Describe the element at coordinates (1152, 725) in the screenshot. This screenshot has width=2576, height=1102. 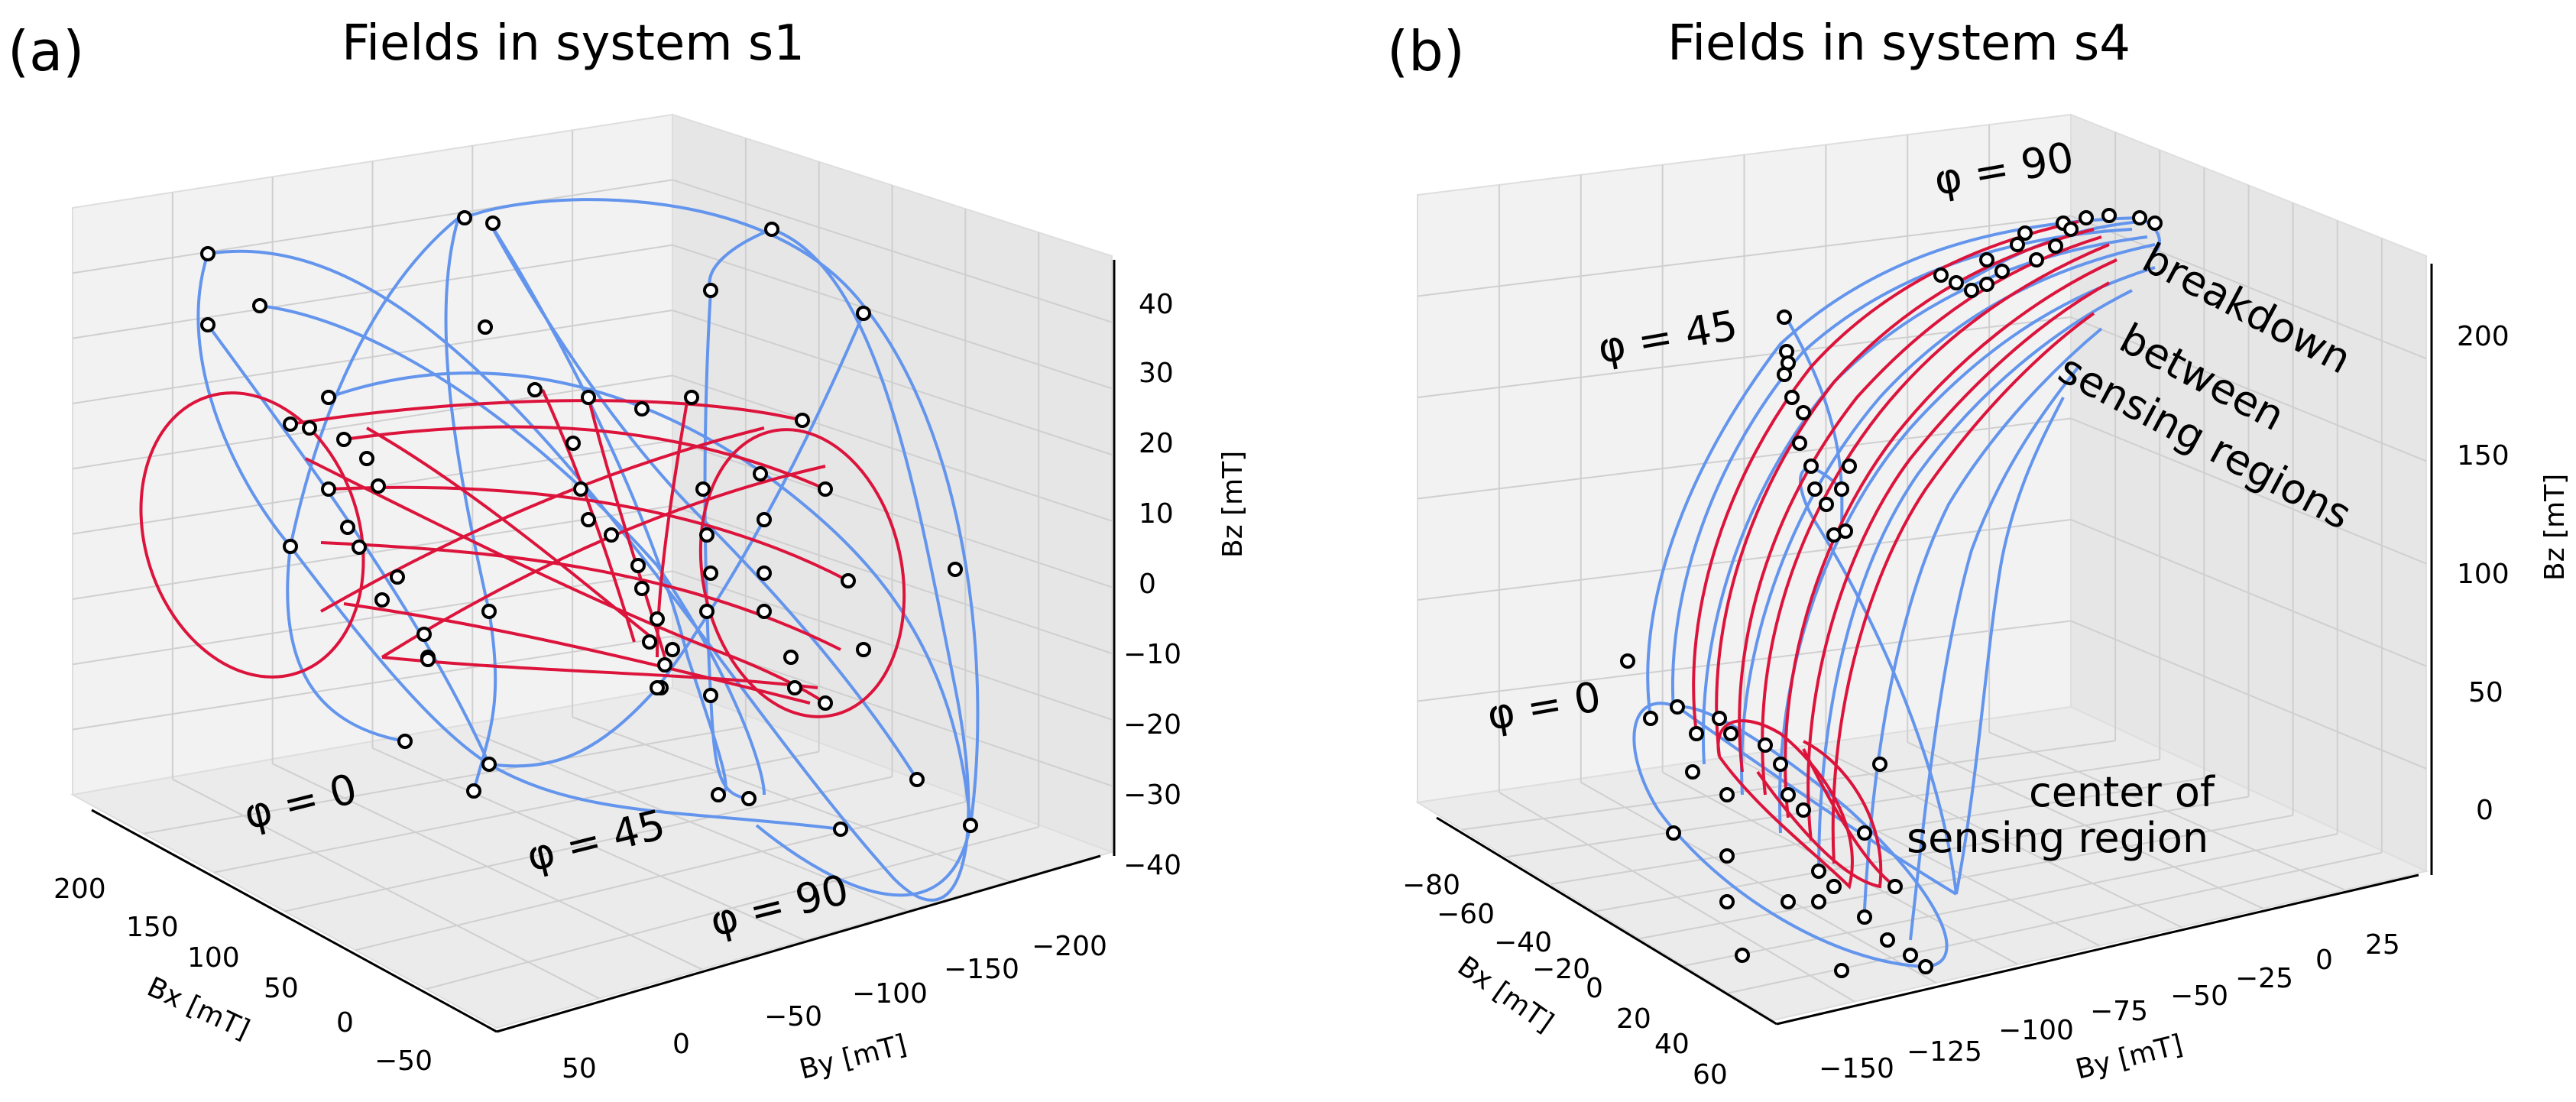
I see `chart-a-z-tick: −20` at that location.